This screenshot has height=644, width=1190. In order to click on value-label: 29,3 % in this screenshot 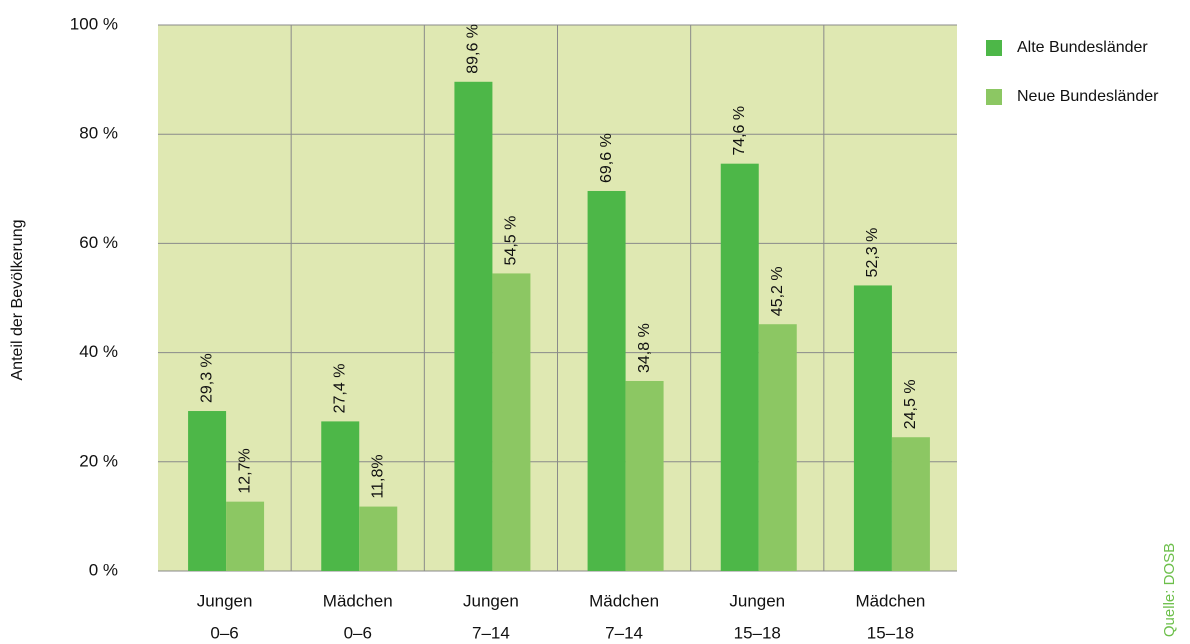, I will do `click(206, 378)`.